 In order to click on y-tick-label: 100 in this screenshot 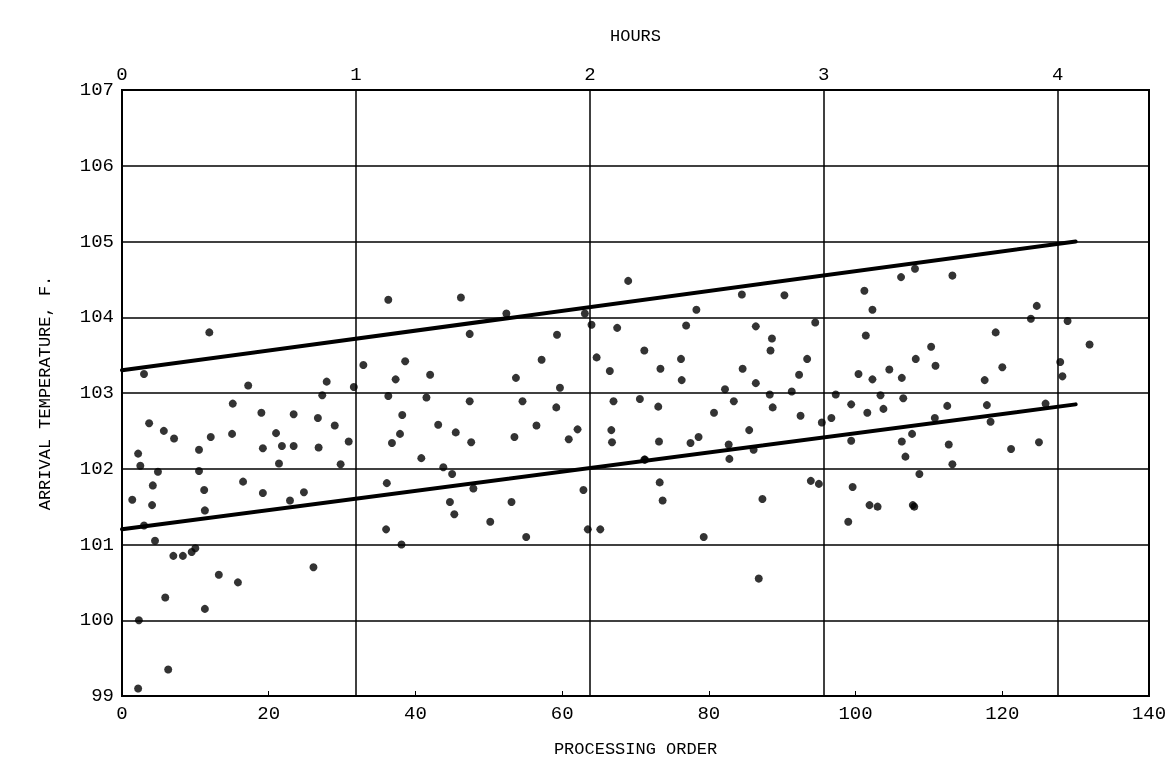, I will do `click(96, 620)`.